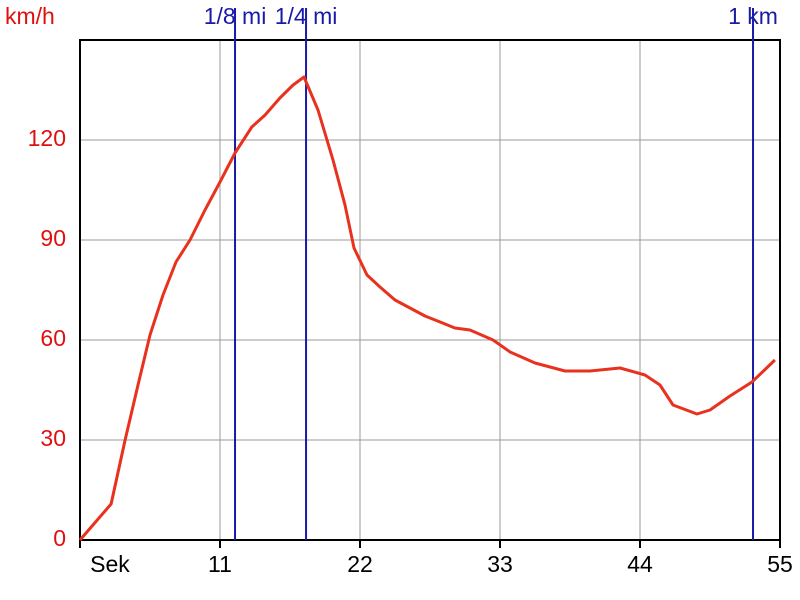  I want to click on x-tick-label: Sek, so click(110, 564).